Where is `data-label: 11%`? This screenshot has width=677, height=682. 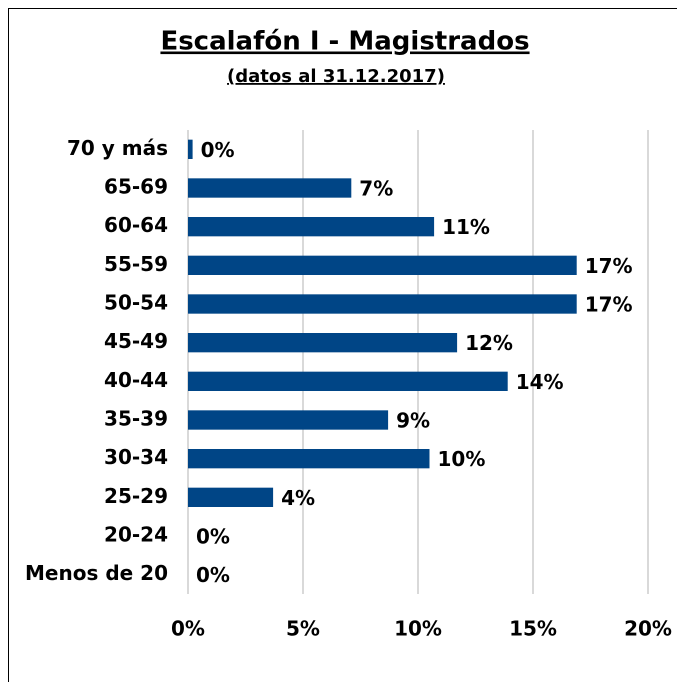 data-label: 11% is located at coordinates (466, 227).